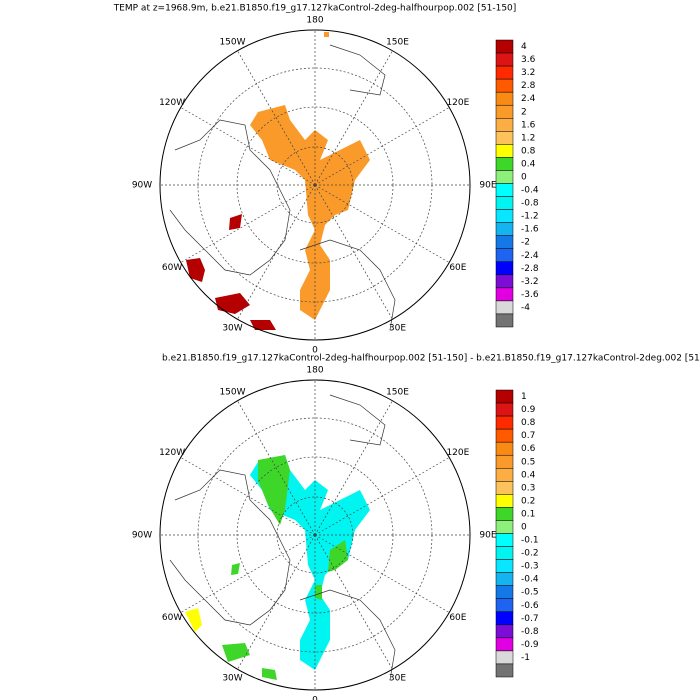 The height and width of the screenshot is (700, 700). I want to click on colorbar-label: -0.2, so click(530, 554).